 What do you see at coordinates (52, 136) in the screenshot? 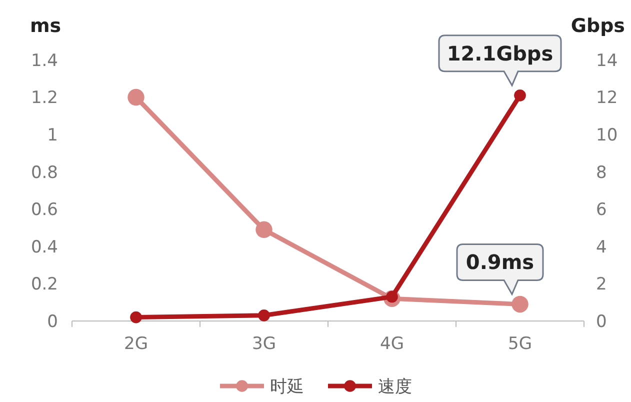
I see `y-tick-label: 1` at bounding box center [52, 136].